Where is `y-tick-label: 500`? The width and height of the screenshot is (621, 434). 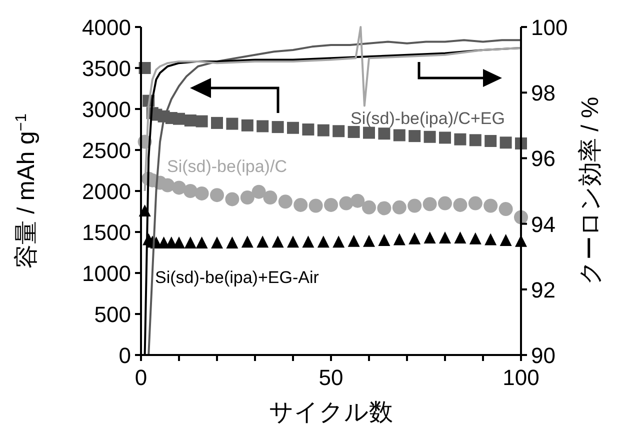 y-tick-label: 500 is located at coordinates (112, 314).